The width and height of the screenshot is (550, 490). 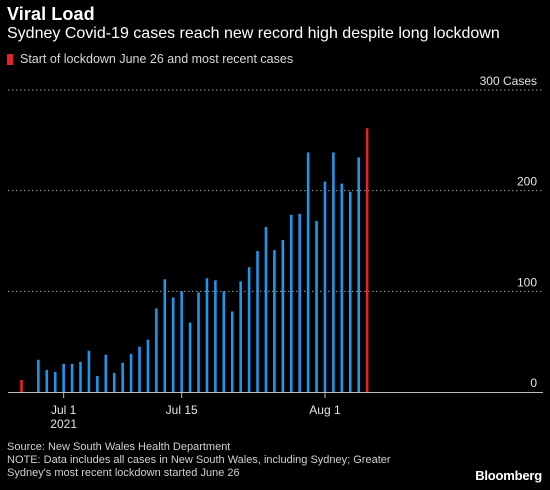 What do you see at coordinates (527, 182) in the screenshot?
I see `y-tick-label: 200` at bounding box center [527, 182].